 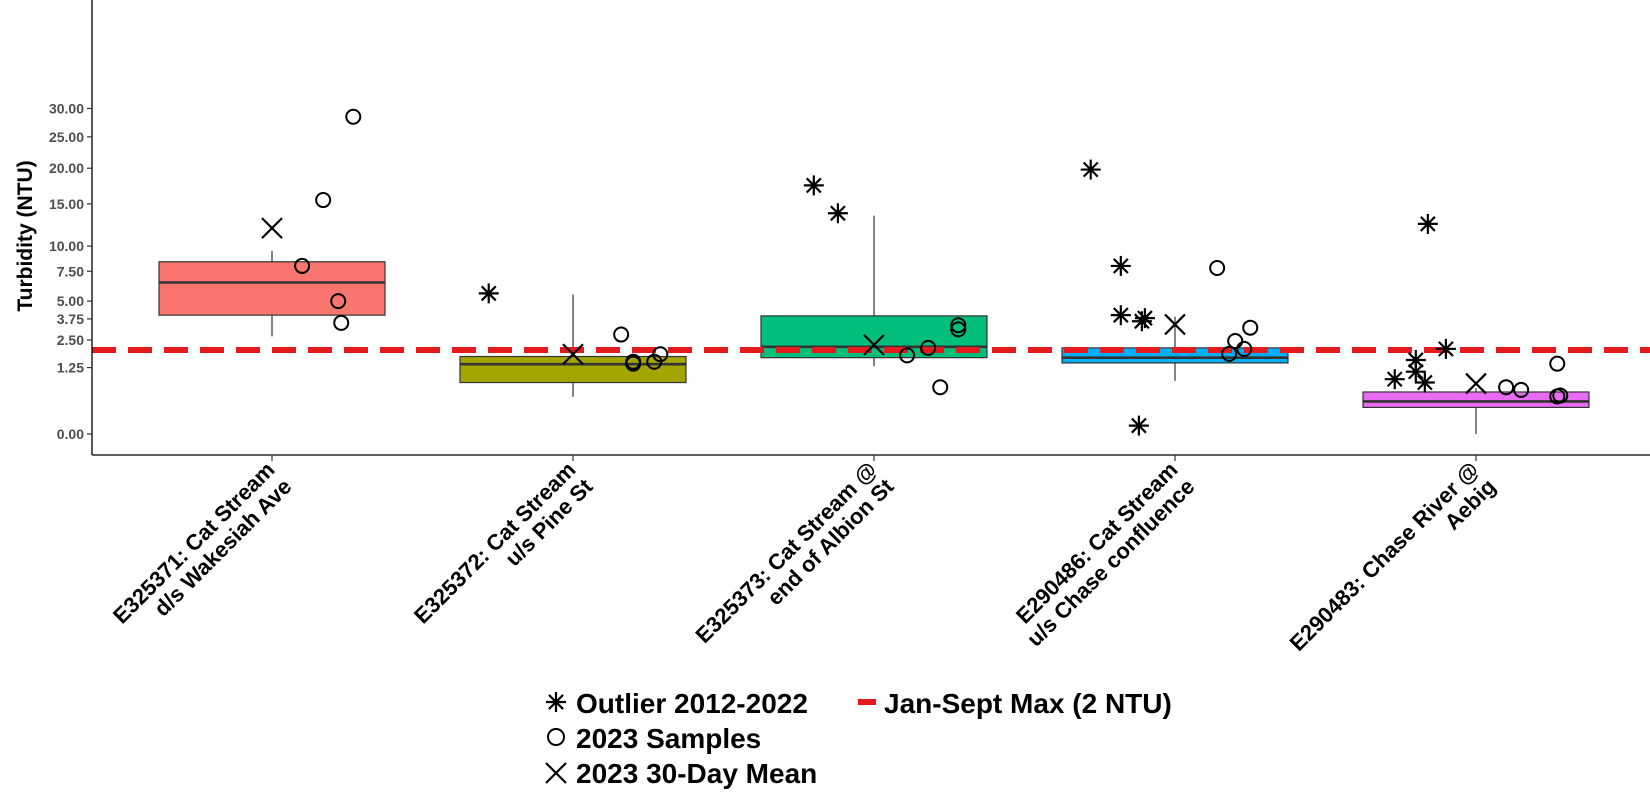 What do you see at coordinates (25, 235) in the screenshot?
I see `y-axis-title: Turbidity (NTU)` at bounding box center [25, 235].